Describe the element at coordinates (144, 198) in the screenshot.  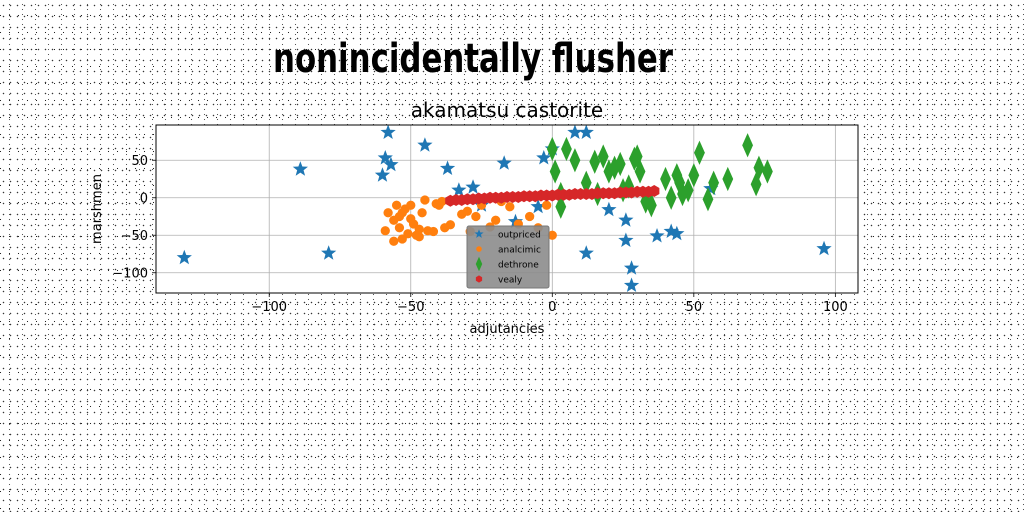
I see `y-tick-label: 0` at that location.